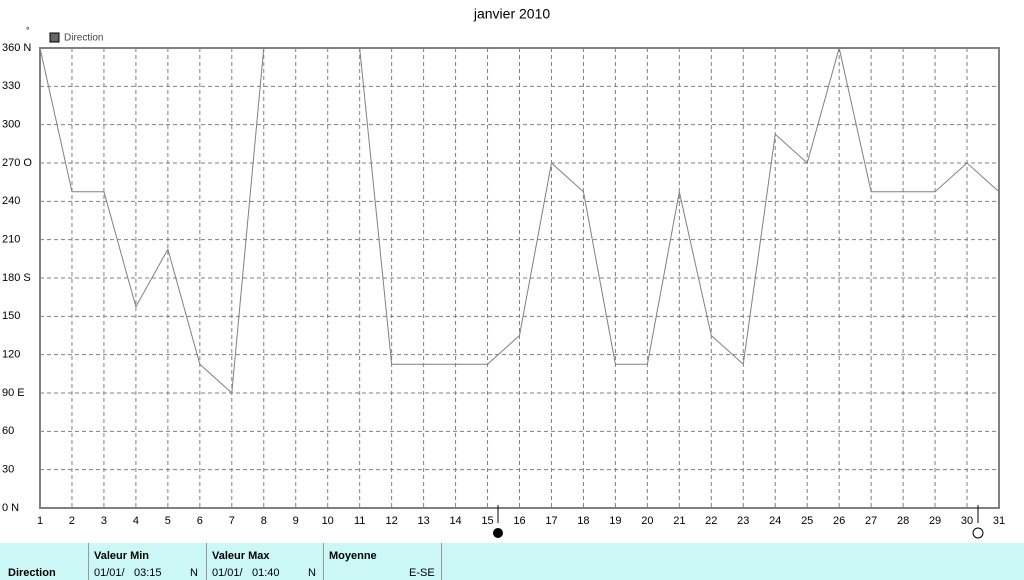 The width and height of the screenshot is (1024, 580). What do you see at coordinates (519, 521) in the screenshot?
I see `x-tick-label: 16` at bounding box center [519, 521].